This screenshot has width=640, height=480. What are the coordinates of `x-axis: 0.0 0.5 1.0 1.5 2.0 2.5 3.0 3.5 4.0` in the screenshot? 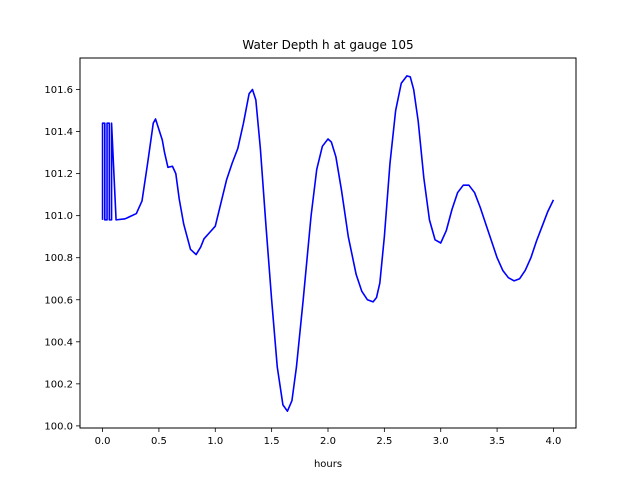 It's located at (328, 437).